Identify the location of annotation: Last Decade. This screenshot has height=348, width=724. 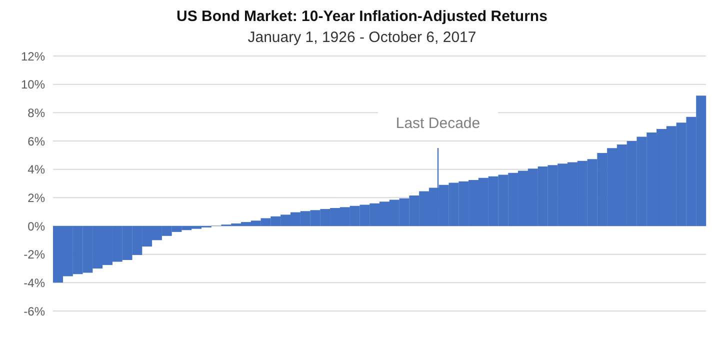
(438, 123).